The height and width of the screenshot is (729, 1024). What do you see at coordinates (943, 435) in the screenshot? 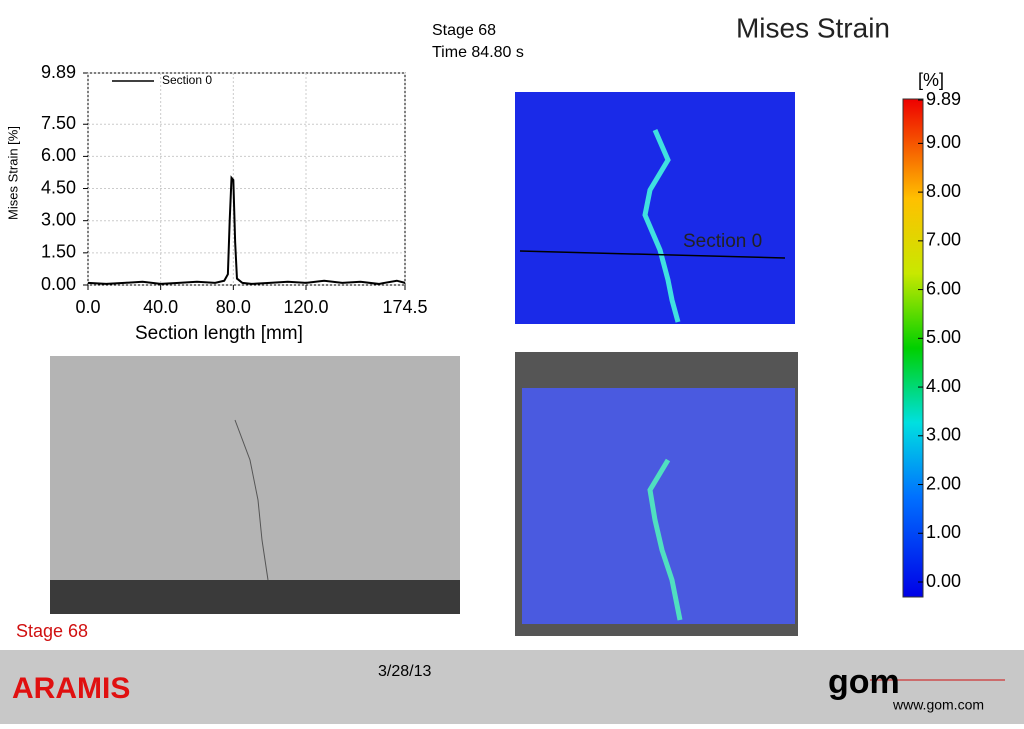
I see `colorbar-tick-label: 3.00` at bounding box center [943, 435].